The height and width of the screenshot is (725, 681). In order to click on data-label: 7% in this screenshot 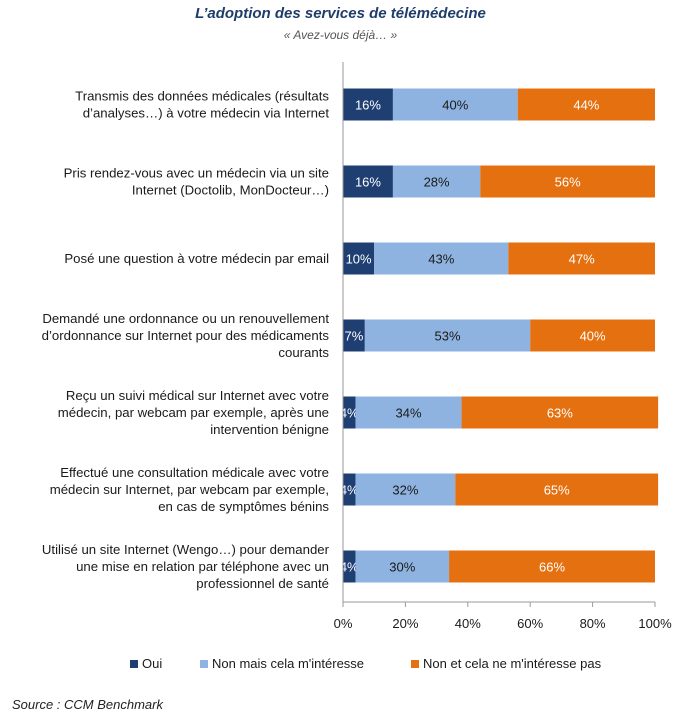, I will do `click(354, 336)`.